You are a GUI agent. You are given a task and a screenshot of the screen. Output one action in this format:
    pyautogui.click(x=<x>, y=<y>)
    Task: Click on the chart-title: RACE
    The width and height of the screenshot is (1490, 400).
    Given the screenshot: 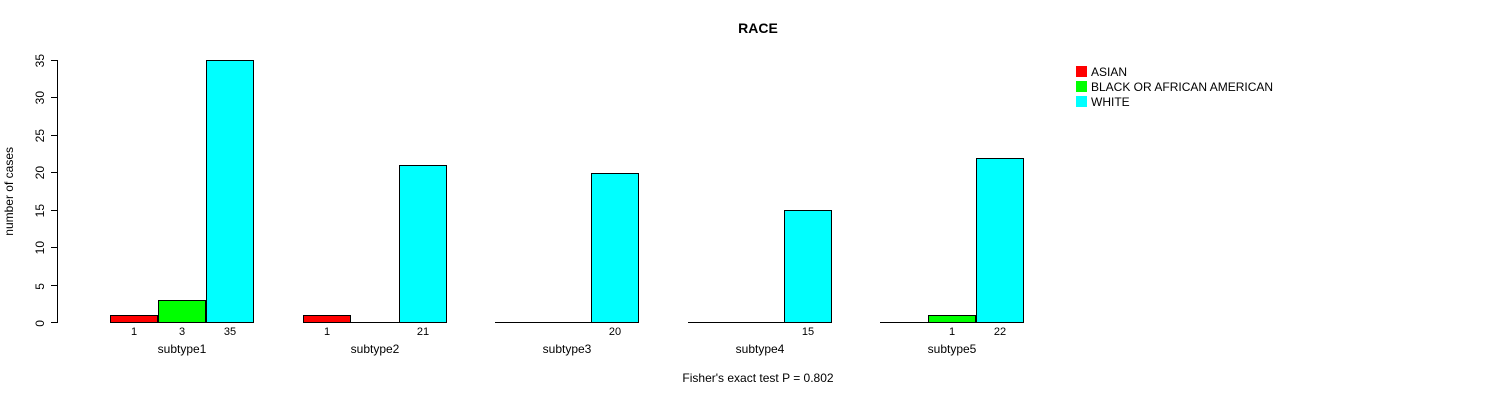 What is the action you would take?
    pyautogui.click(x=758, y=28)
    